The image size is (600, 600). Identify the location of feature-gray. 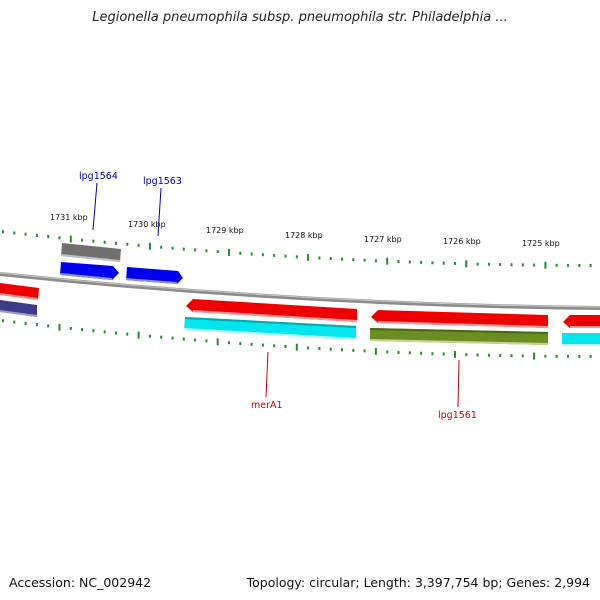
(91, 252).